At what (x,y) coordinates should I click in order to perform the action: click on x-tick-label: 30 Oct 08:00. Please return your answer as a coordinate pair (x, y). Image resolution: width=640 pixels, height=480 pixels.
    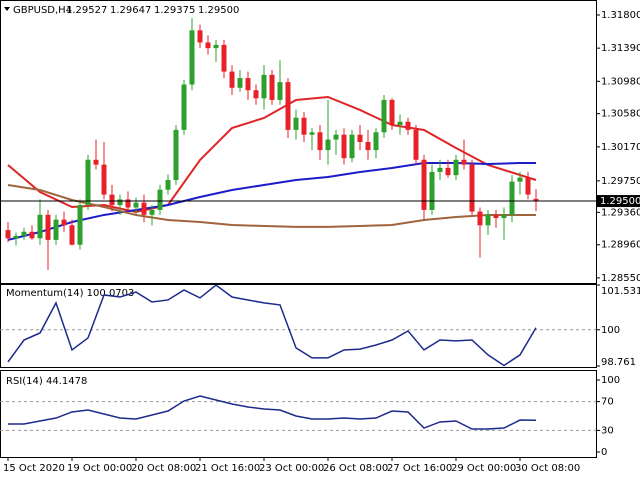
    Looking at the image, I should click on (547, 468).